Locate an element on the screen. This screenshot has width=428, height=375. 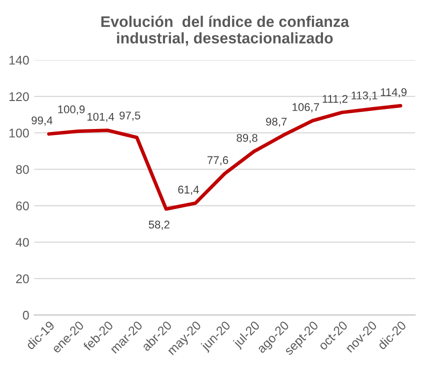
chart-title: Evolución del índice de confianza industrial, desestacionalizado is located at coordinates (225, 31).